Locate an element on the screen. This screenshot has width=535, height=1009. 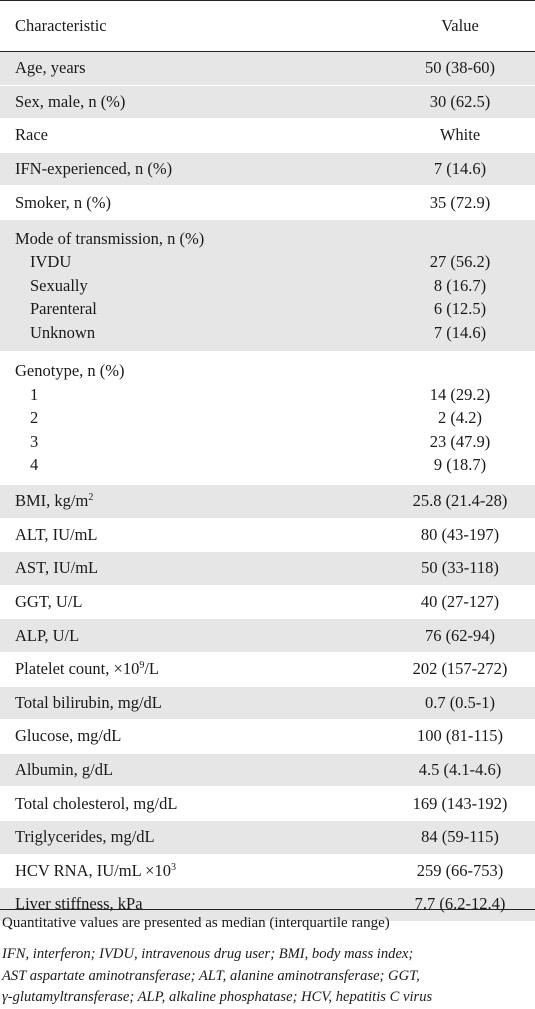
row-label: AST, IU/mL is located at coordinates (57, 568).